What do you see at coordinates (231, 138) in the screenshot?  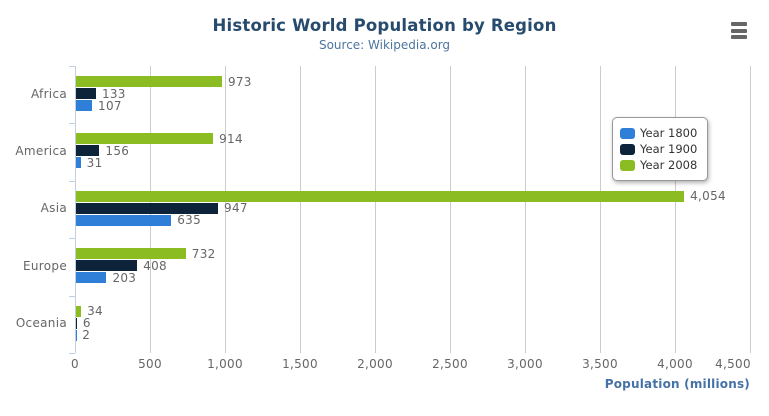 I see `bar-value-label: 914` at bounding box center [231, 138].